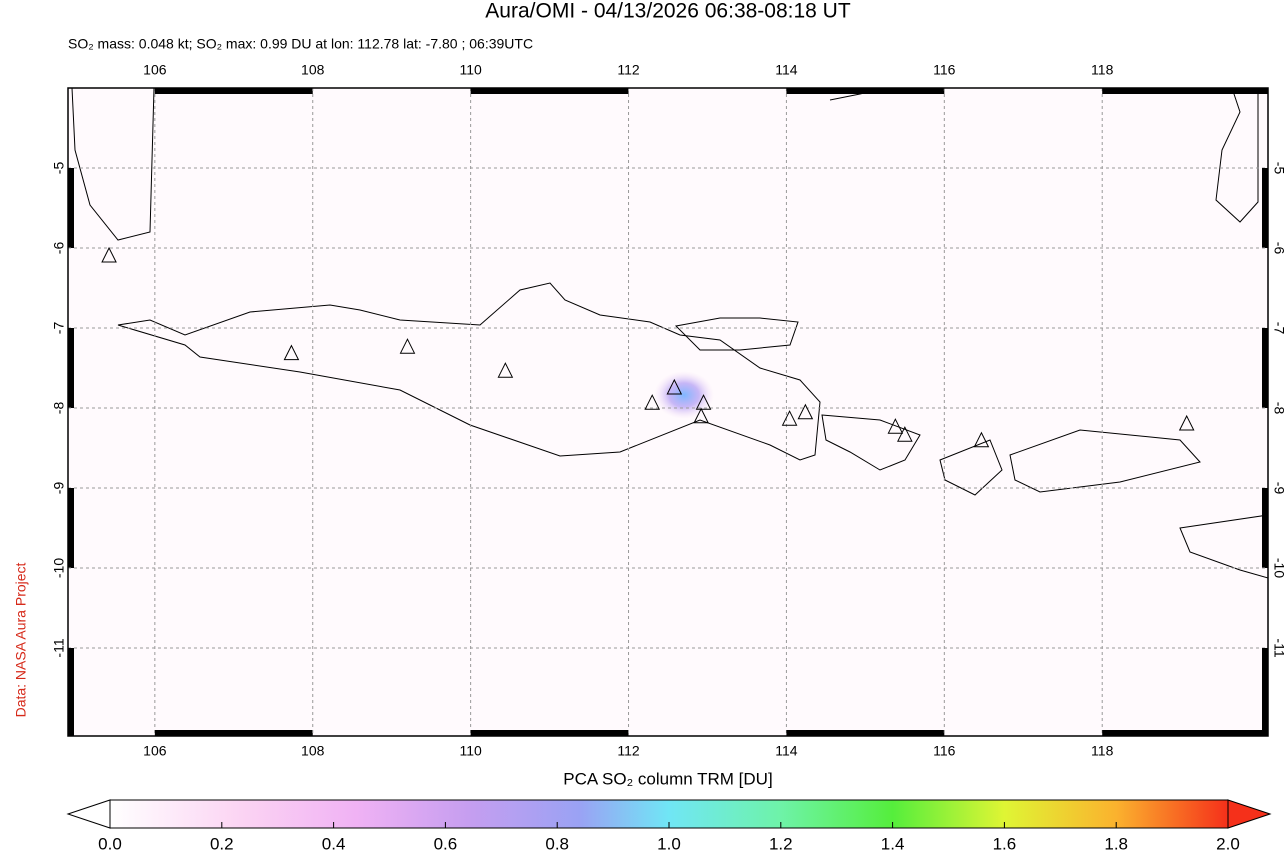 The image size is (1288, 860). Describe the element at coordinates (1005, 843) in the screenshot. I see `colorbar-tick-label: 1.6` at that location.